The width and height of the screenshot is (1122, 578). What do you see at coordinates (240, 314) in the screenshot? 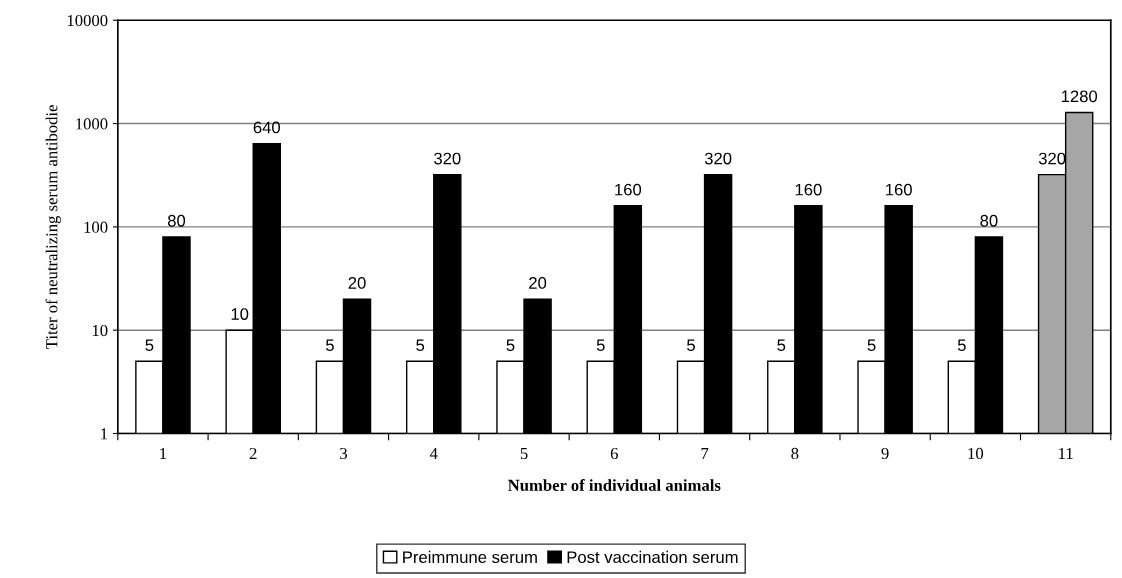
I see `data-label: 10` at bounding box center [240, 314].